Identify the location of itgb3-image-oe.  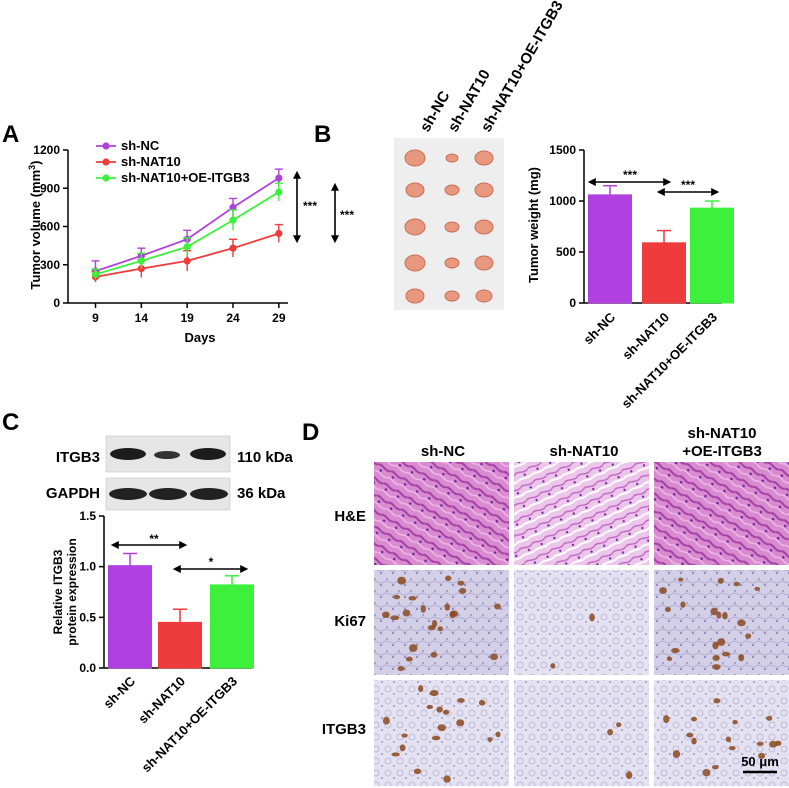
(721, 733).